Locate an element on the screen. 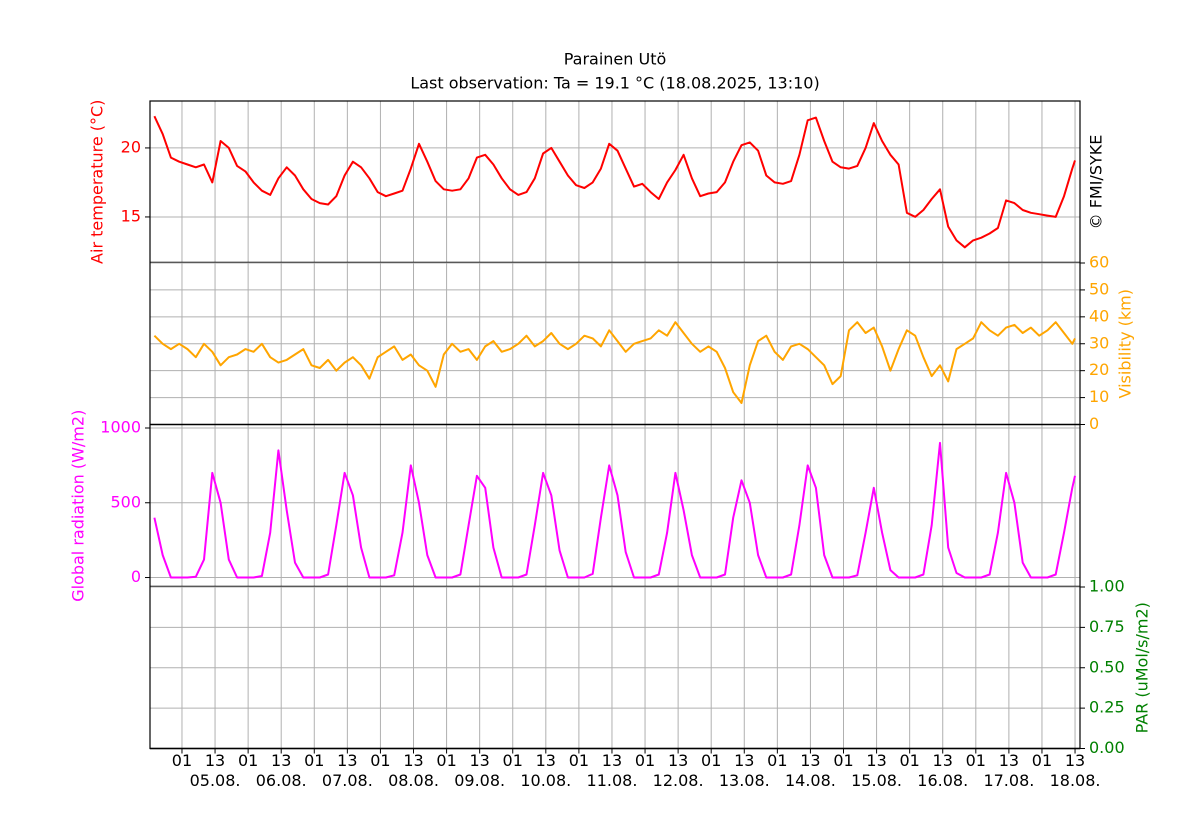 The height and width of the screenshot is (840, 1200). y-tick-label: 30 is located at coordinates (1099, 342).